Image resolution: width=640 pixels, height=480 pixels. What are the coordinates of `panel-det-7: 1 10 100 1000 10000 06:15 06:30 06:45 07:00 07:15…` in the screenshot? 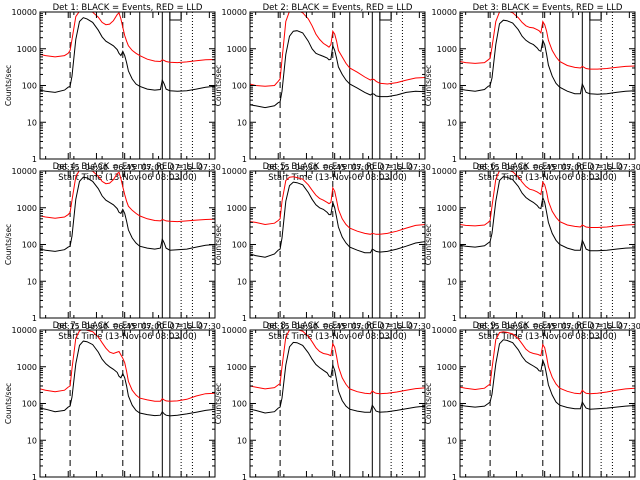 It's located at (110, 400).